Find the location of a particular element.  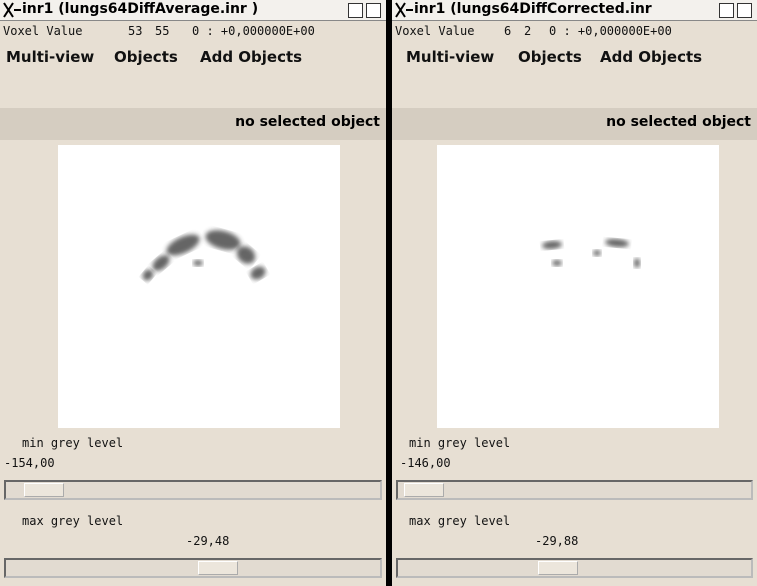

title-bar: inr1 (lungs64DiffAverage.inr ) is located at coordinates (193, 10).